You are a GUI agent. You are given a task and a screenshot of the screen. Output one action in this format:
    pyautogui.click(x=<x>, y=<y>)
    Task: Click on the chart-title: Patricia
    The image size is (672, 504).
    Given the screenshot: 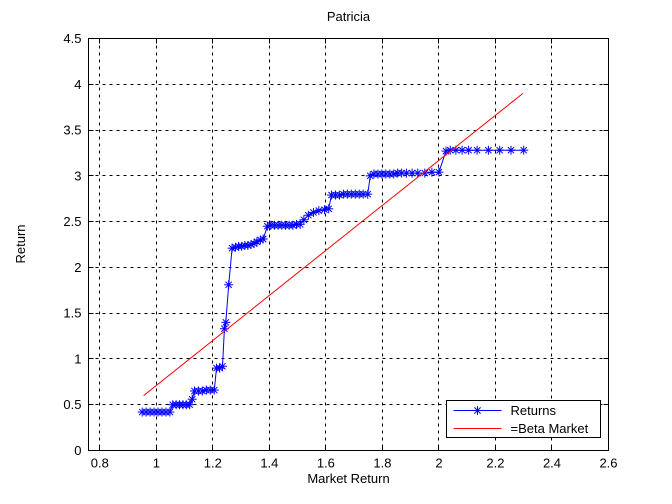 What is the action you would take?
    pyautogui.click(x=348, y=16)
    